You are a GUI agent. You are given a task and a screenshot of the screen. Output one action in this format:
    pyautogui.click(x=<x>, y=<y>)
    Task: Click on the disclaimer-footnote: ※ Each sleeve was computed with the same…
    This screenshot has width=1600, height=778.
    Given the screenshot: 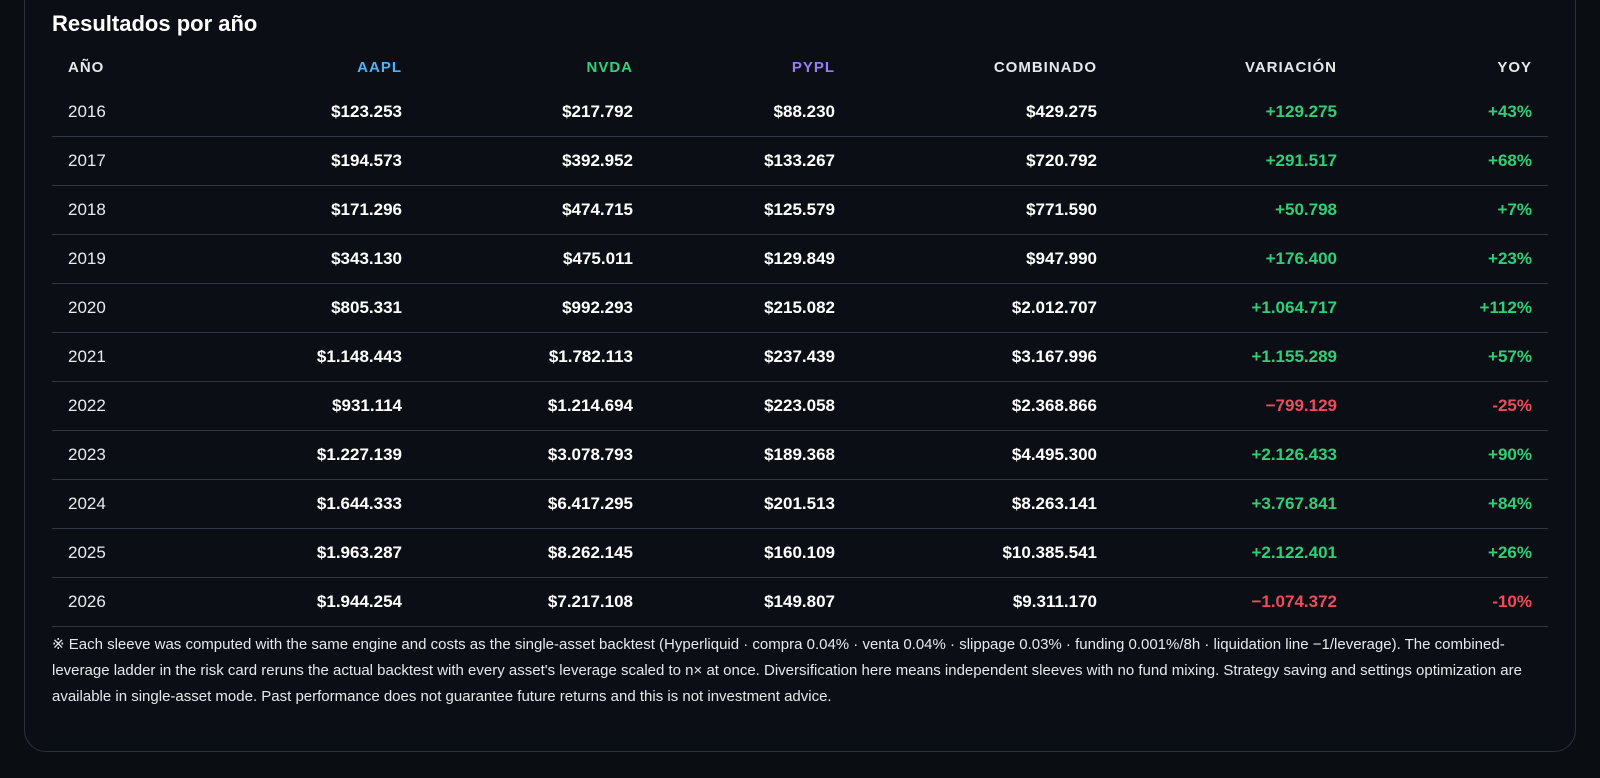 What is the action you would take?
    pyautogui.click(x=787, y=670)
    